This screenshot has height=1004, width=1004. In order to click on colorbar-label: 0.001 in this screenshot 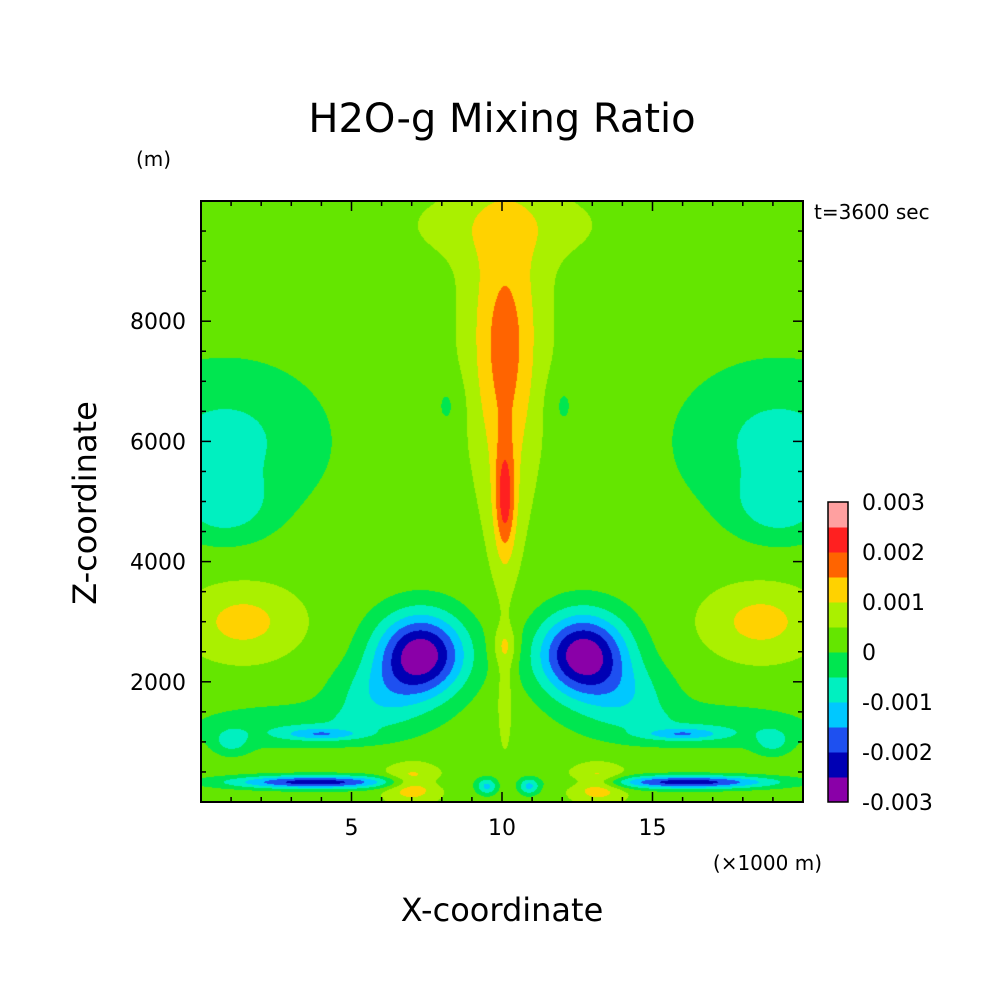, I will do `click(893, 603)`.